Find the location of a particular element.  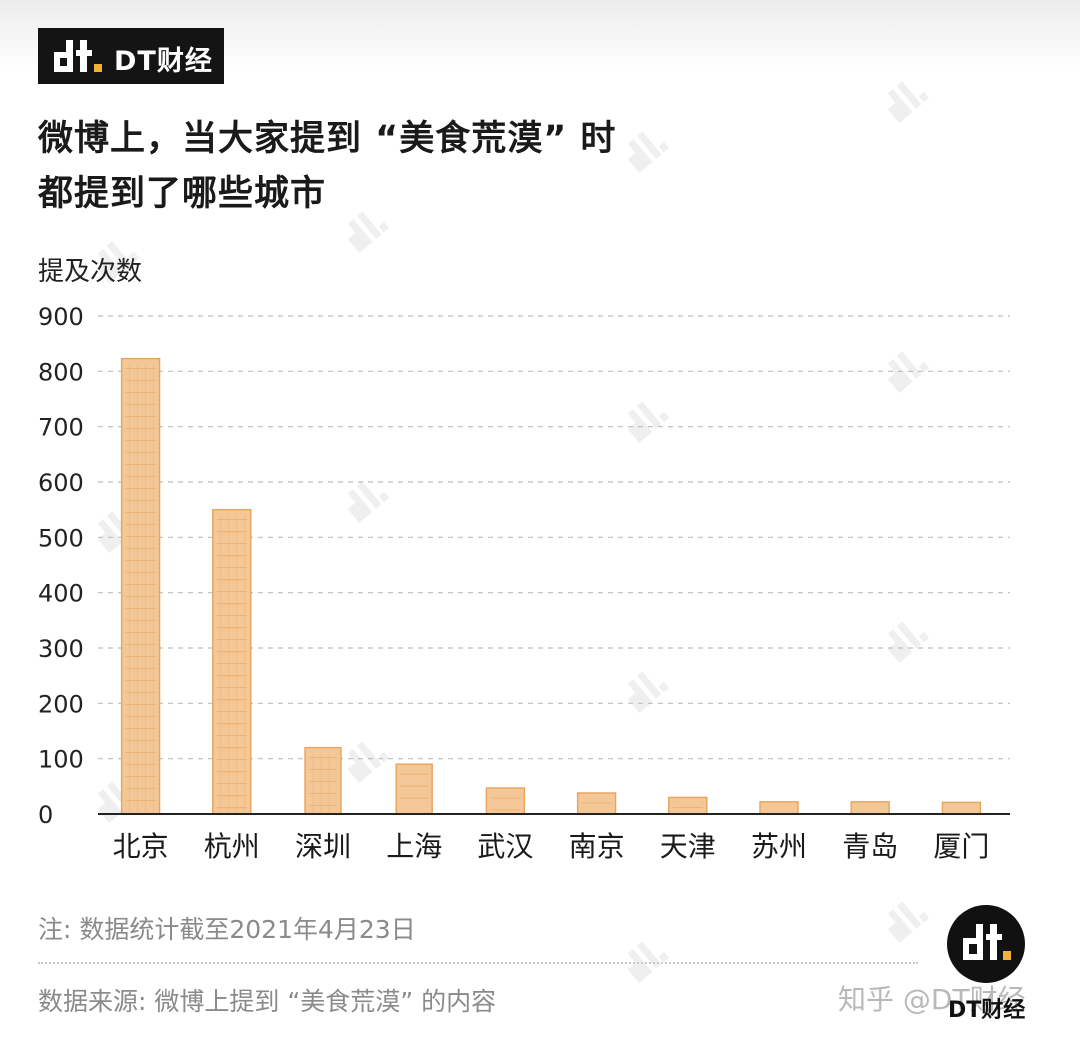

x-tick-label: 天津 is located at coordinates (688, 846).